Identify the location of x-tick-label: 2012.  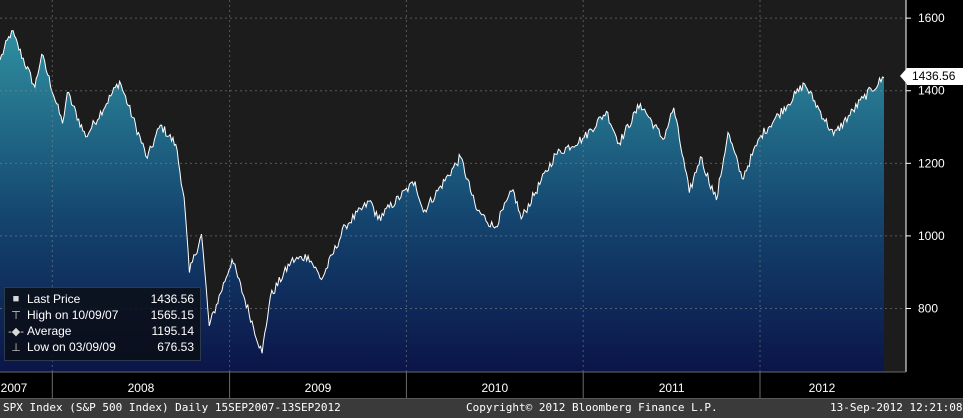
(822, 388).